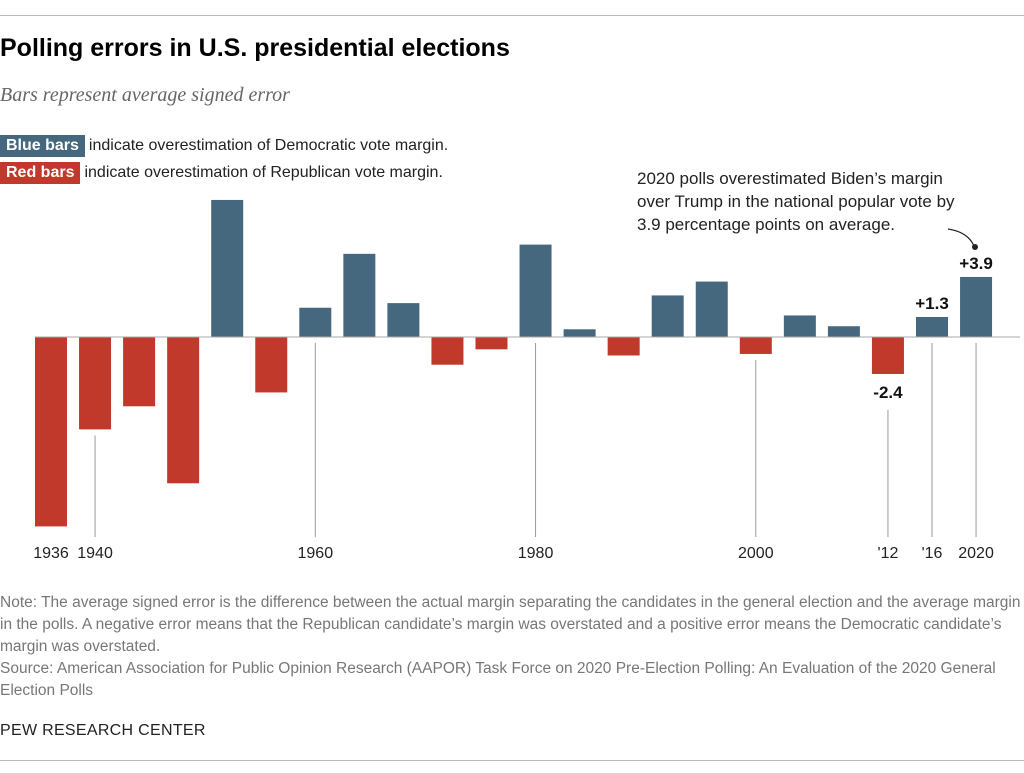 Image resolution: width=1024 pixels, height=773 pixels. Describe the element at coordinates (359, 295) in the screenshot. I see `bar-1964` at that location.